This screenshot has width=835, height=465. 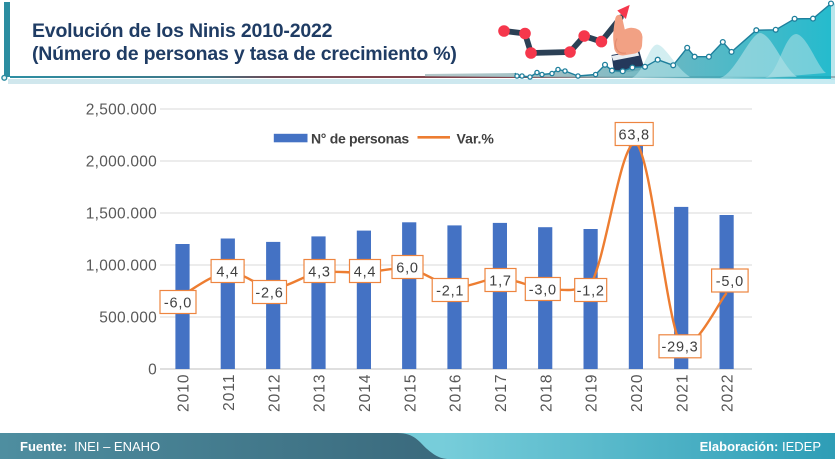 I want to click on svg-text: 2020, so click(x=637, y=393).